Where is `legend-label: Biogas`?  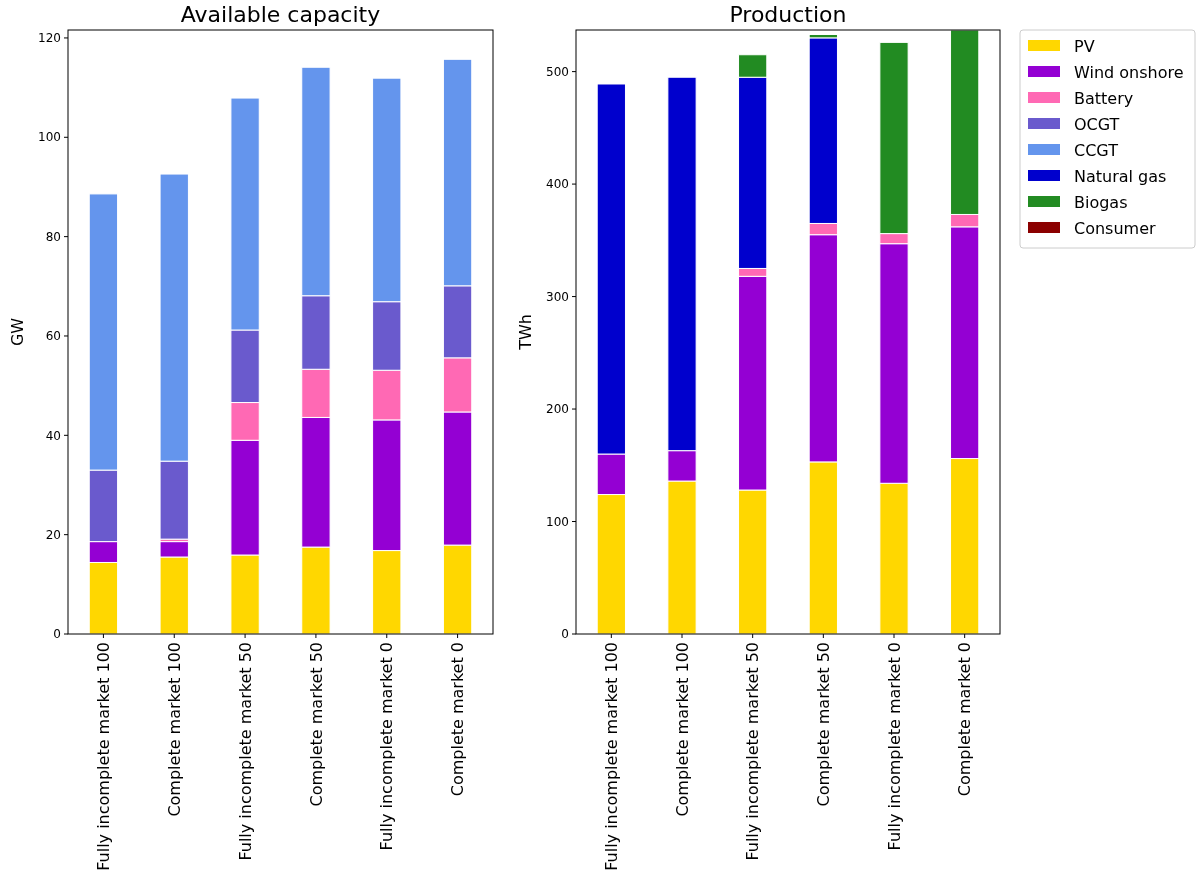 legend-label: Biogas is located at coordinates (1101, 202).